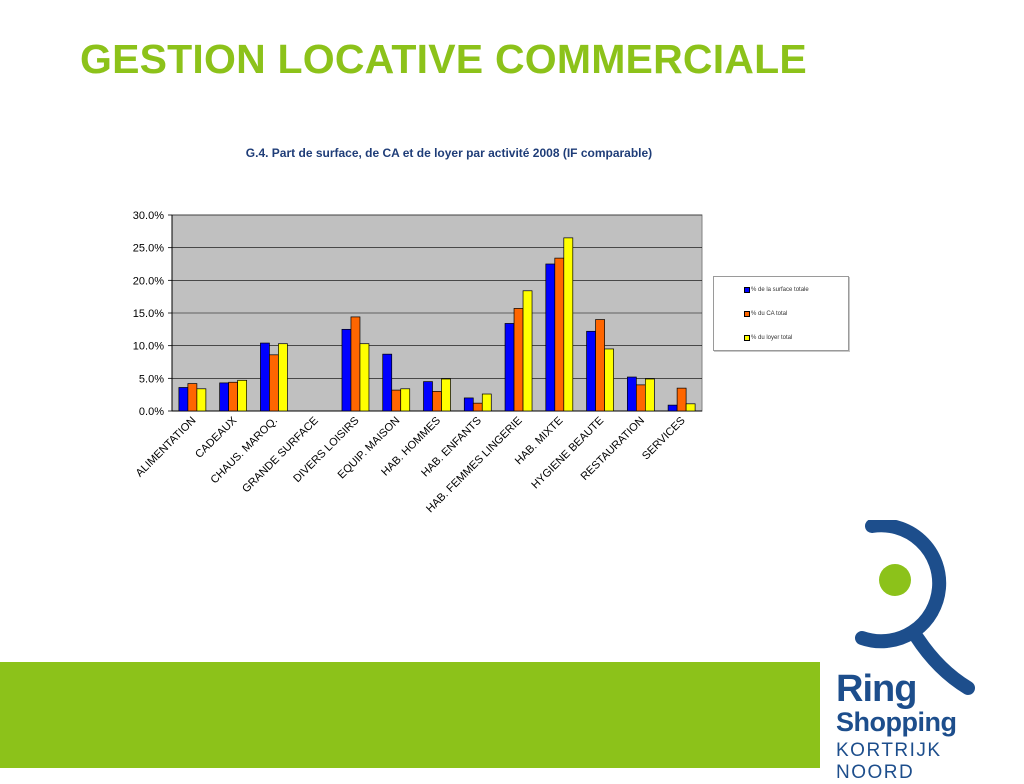  What do you see at coordinates (915, 606) in the screenshot?
I see `logo-q-icon` at bounding box center [915, 606].